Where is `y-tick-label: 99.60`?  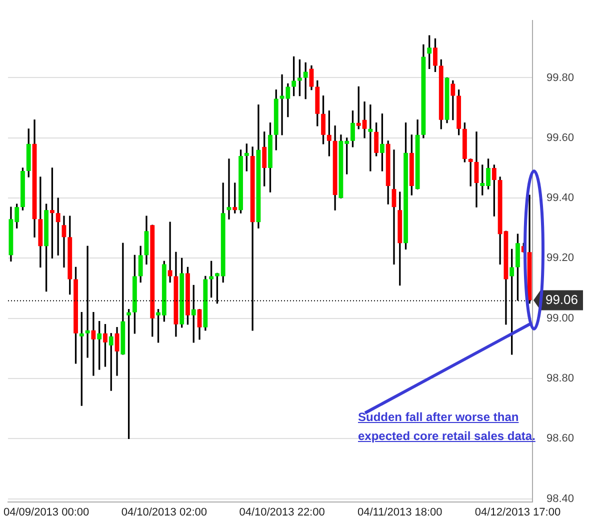
y-tick-label: 99.60 is located at coordinates (560, 138).